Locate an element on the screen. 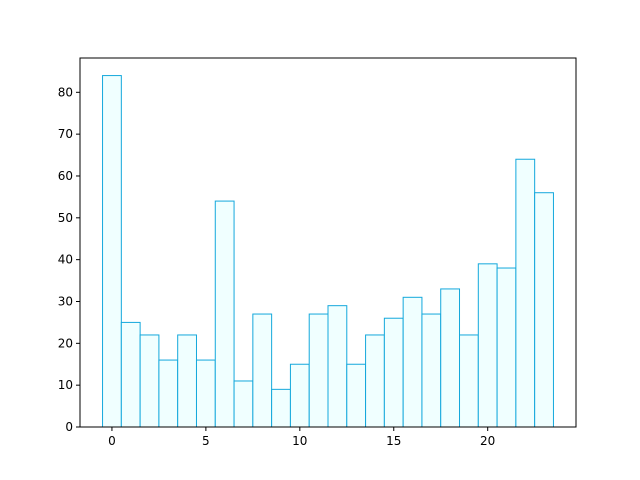 The height and width of the screenshot is (480, 640). y-tick-label: 70 is located at coordinates (65, 134).